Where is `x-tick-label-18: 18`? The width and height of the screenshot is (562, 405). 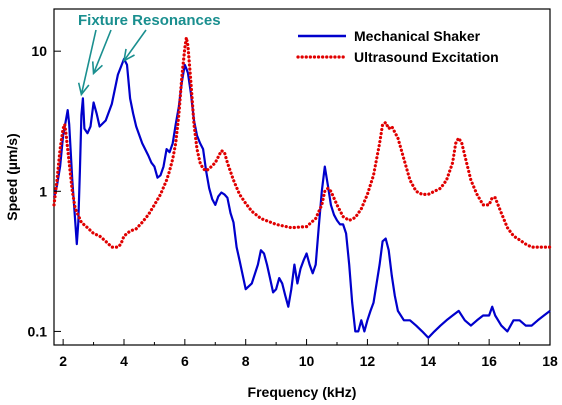
x-tick-label-18: 18 is located at coordinates (550, 361).